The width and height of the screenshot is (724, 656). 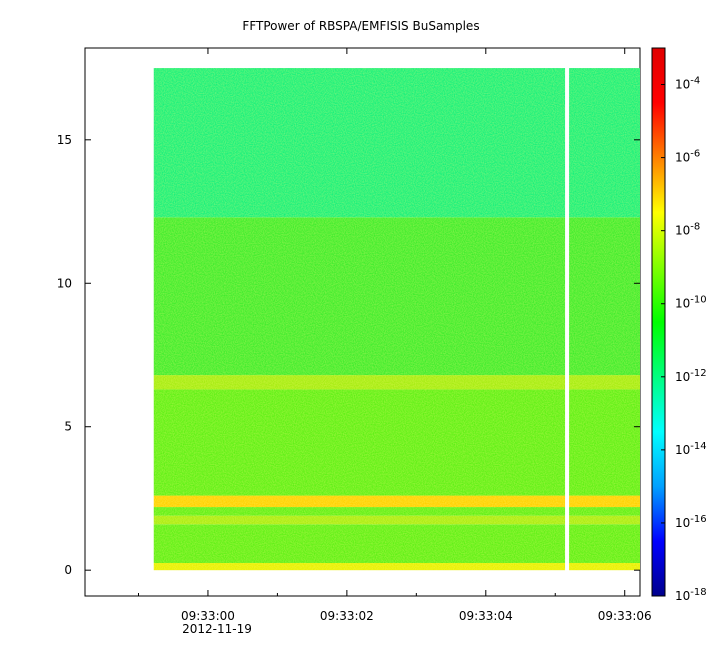 What do you see at coordinates (64, 140) in the screenshot?
I see `y-tick-label: 15` at bounding box center [64, 140].